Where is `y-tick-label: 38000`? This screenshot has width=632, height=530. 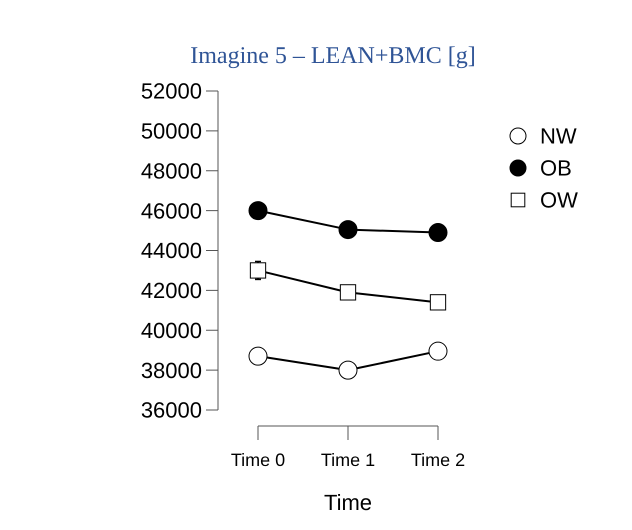 y-tick-label: 38000 is located at coordinates (171, 370).